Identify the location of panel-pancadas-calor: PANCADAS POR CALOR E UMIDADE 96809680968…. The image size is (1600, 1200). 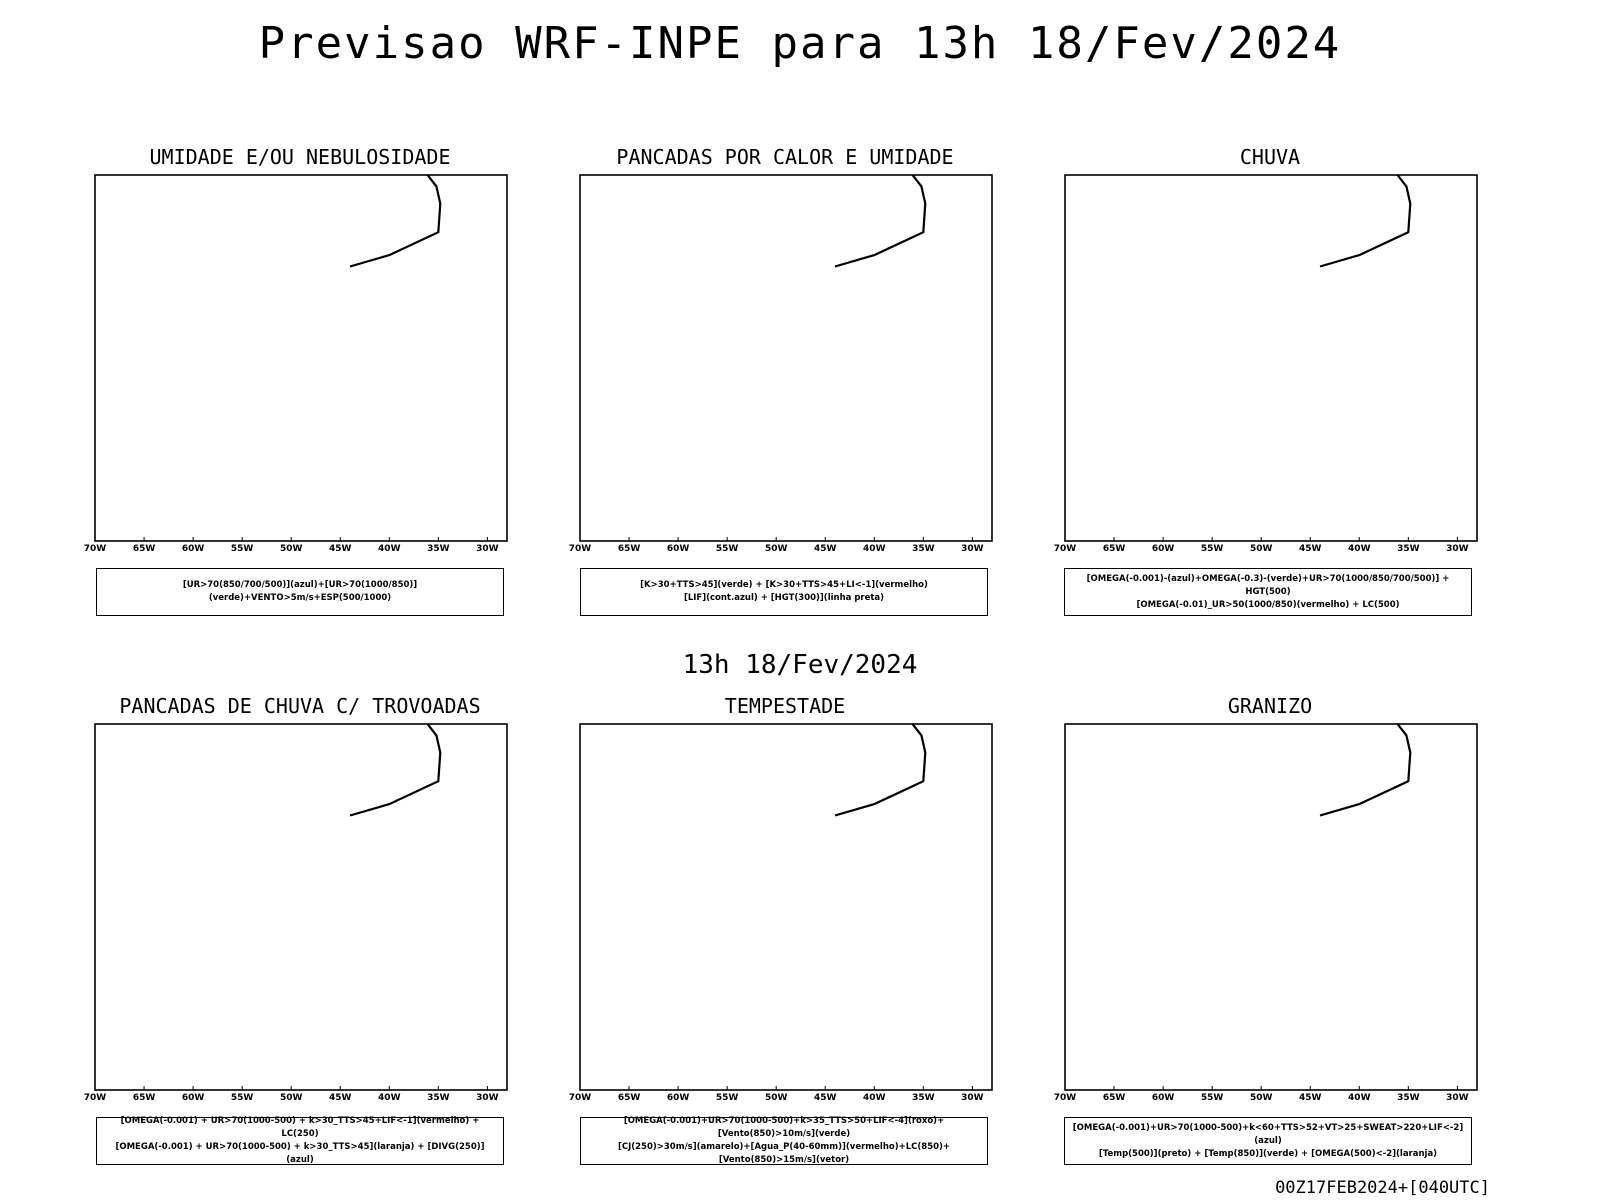
(785, 395).